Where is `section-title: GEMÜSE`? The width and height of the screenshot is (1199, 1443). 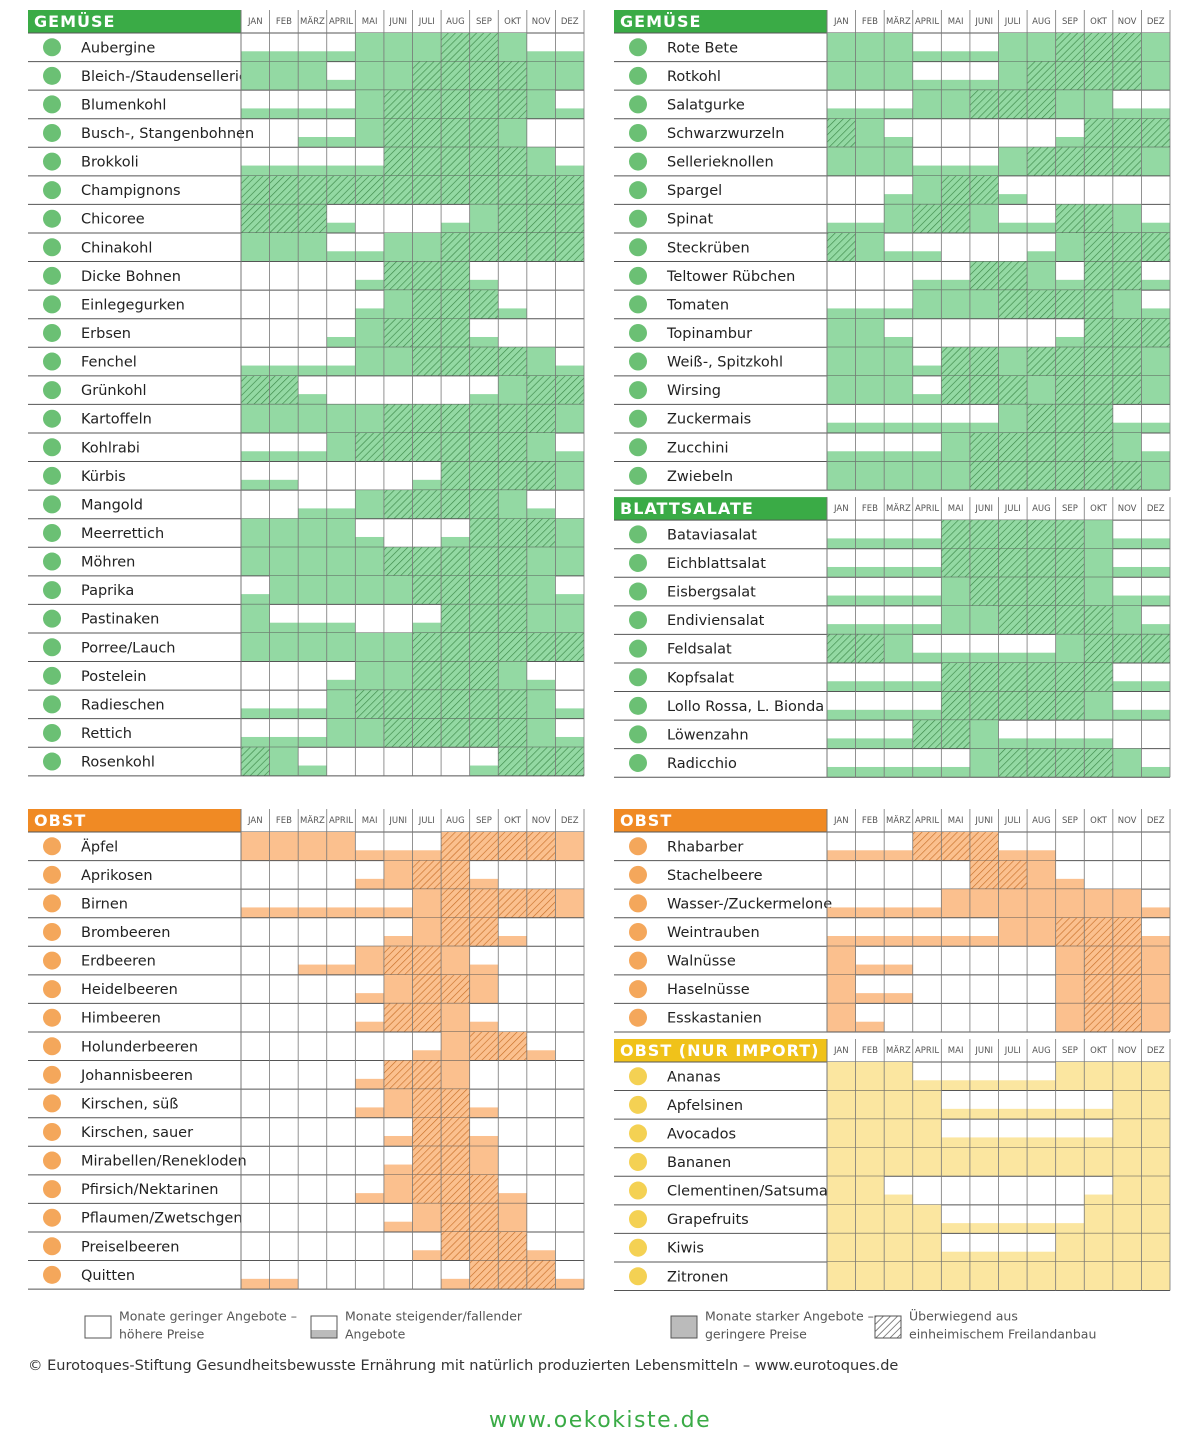 section-title: GEMÜSE is located at coordinates (660, 21).